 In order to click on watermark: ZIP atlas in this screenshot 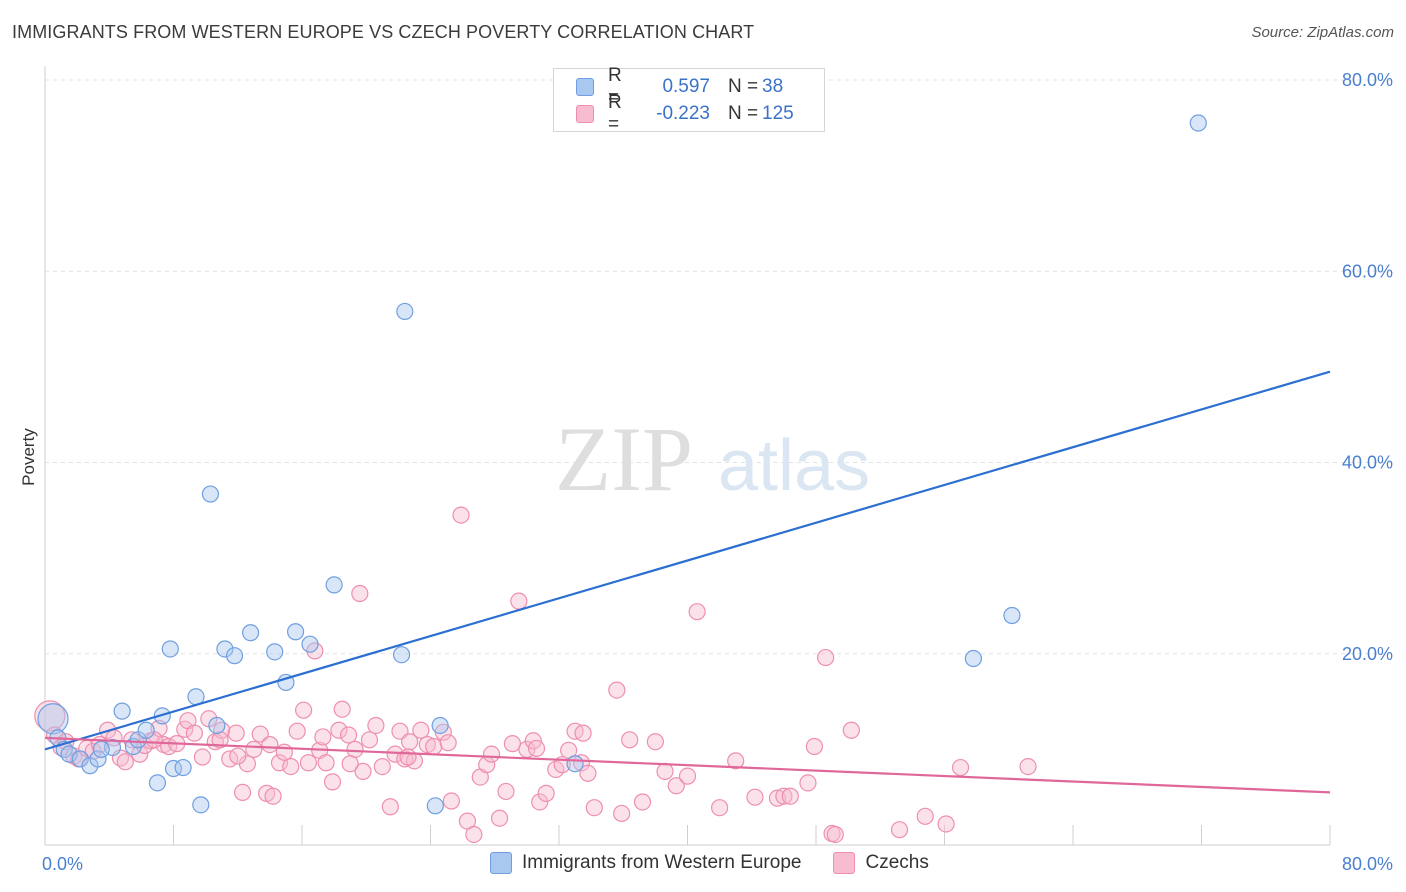, I will do `click(712, 459)`.